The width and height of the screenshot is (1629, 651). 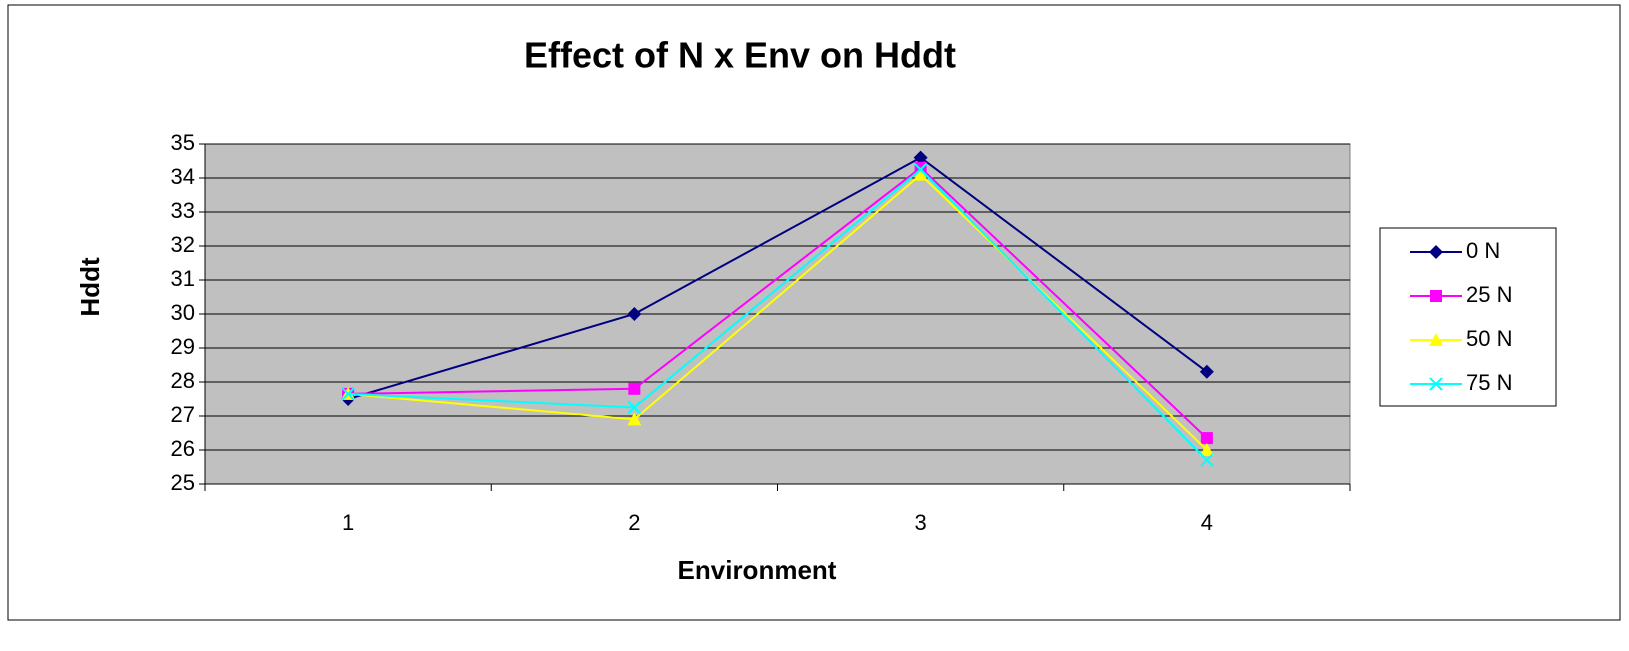 I want to click on legend-label: 50 N, so click(x=1489, y=338).